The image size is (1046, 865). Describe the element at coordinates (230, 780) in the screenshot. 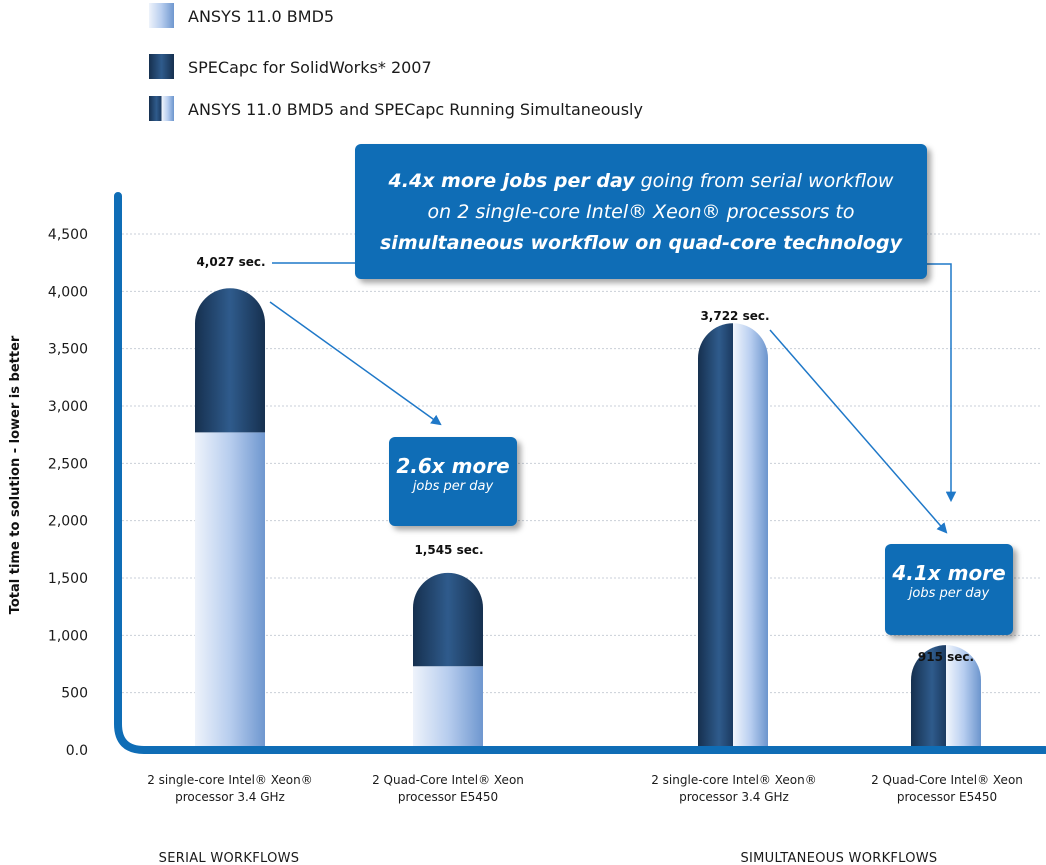

I see `category-label-0-line-0: 2 single-core Intel® Xeon®` at that location.